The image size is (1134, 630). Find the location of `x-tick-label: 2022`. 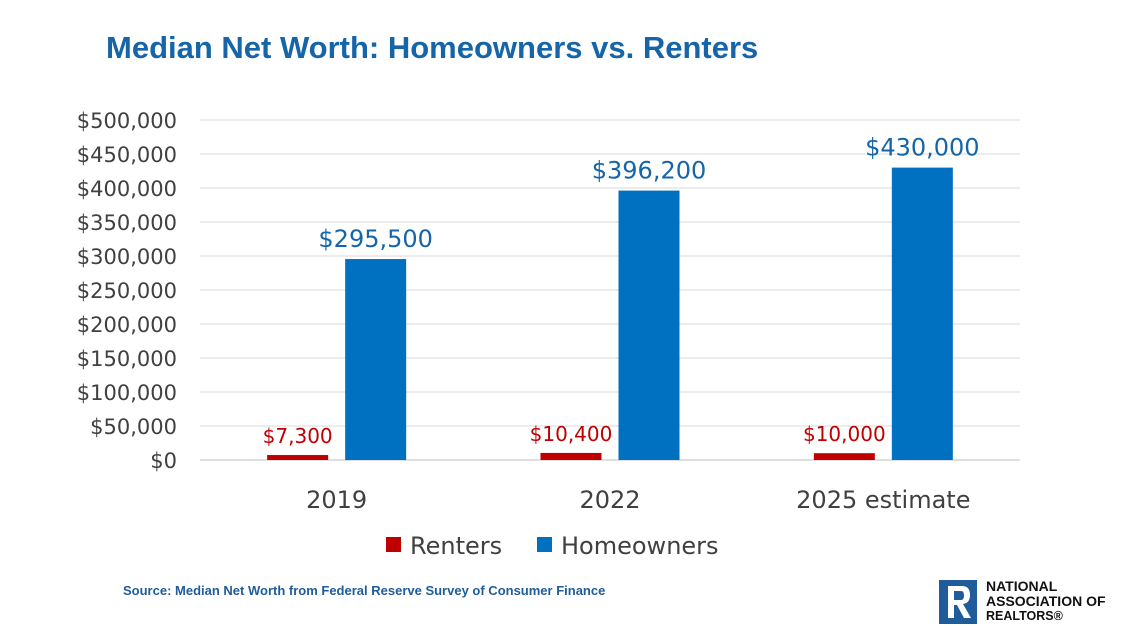

x-tick-label: 2022 is located at coordinates (609, 500).